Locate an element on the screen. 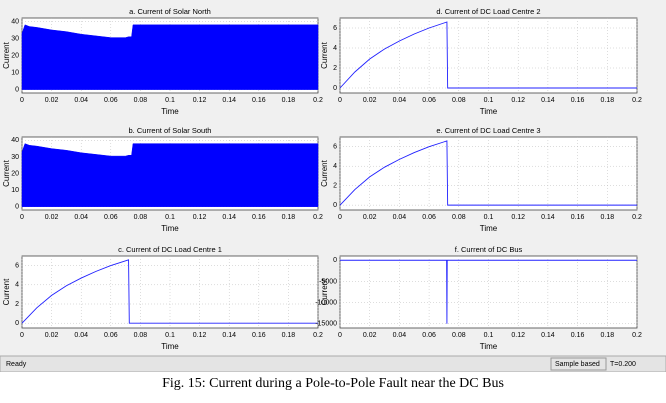 The height and width of the screenshot is (403, 666). y-tick-label: -15000 is located at coordinates (326, 324).